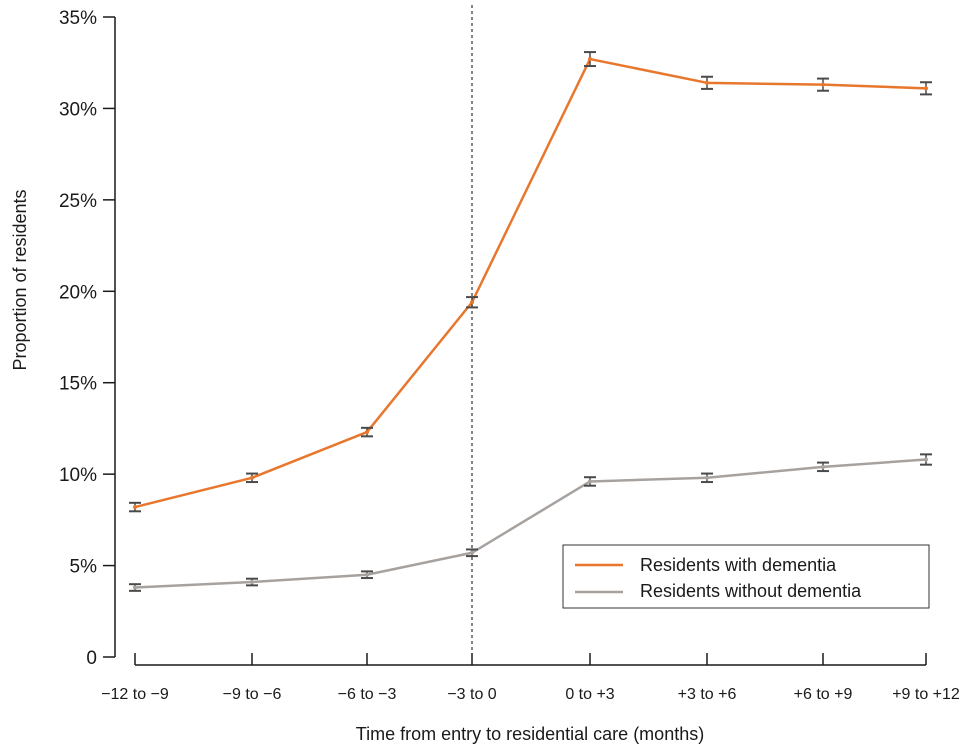 This screenshot has width=963, height=753. Describe the element at coordinates (84, 567) in the screenshot. I see `y-tick-label: 5%` at that location.